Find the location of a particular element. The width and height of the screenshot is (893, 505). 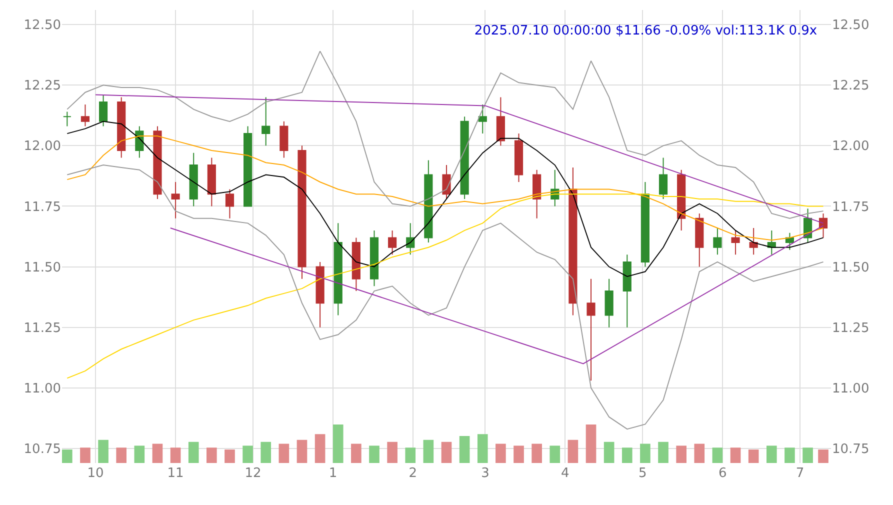

y2-tick-label: 12.50 is located at coordinates (851, 26).